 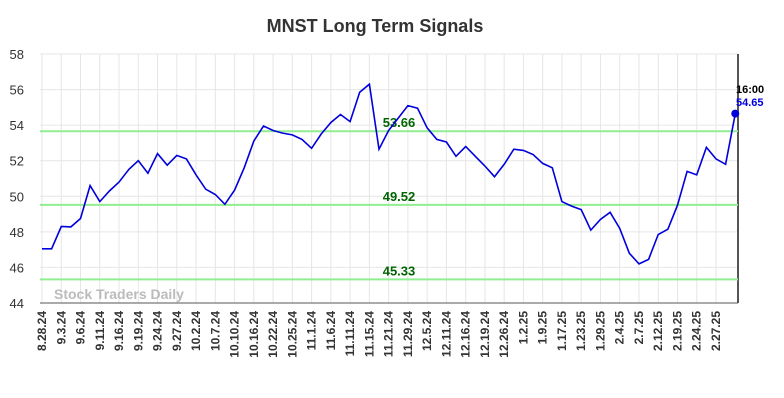 What do you see at coordinates (17, 125) in the screenshot?
I see `y-tick-label: 54` at bounding box center [17, 125].